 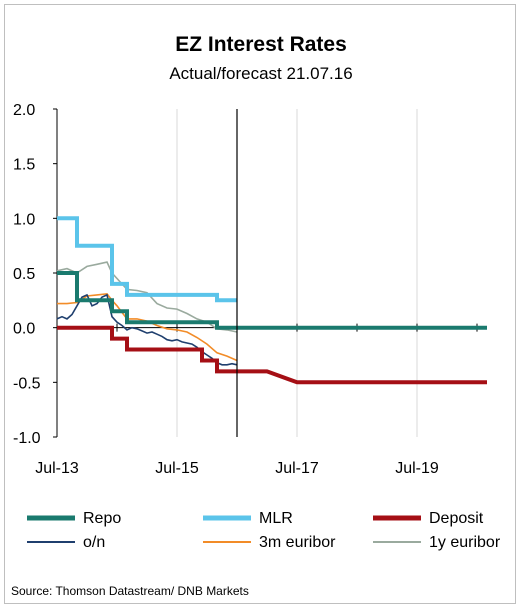 I want to click on legend: Repo MLR Deposit o/n 3m euribor 1y euribor, so click(x=264, y=530).